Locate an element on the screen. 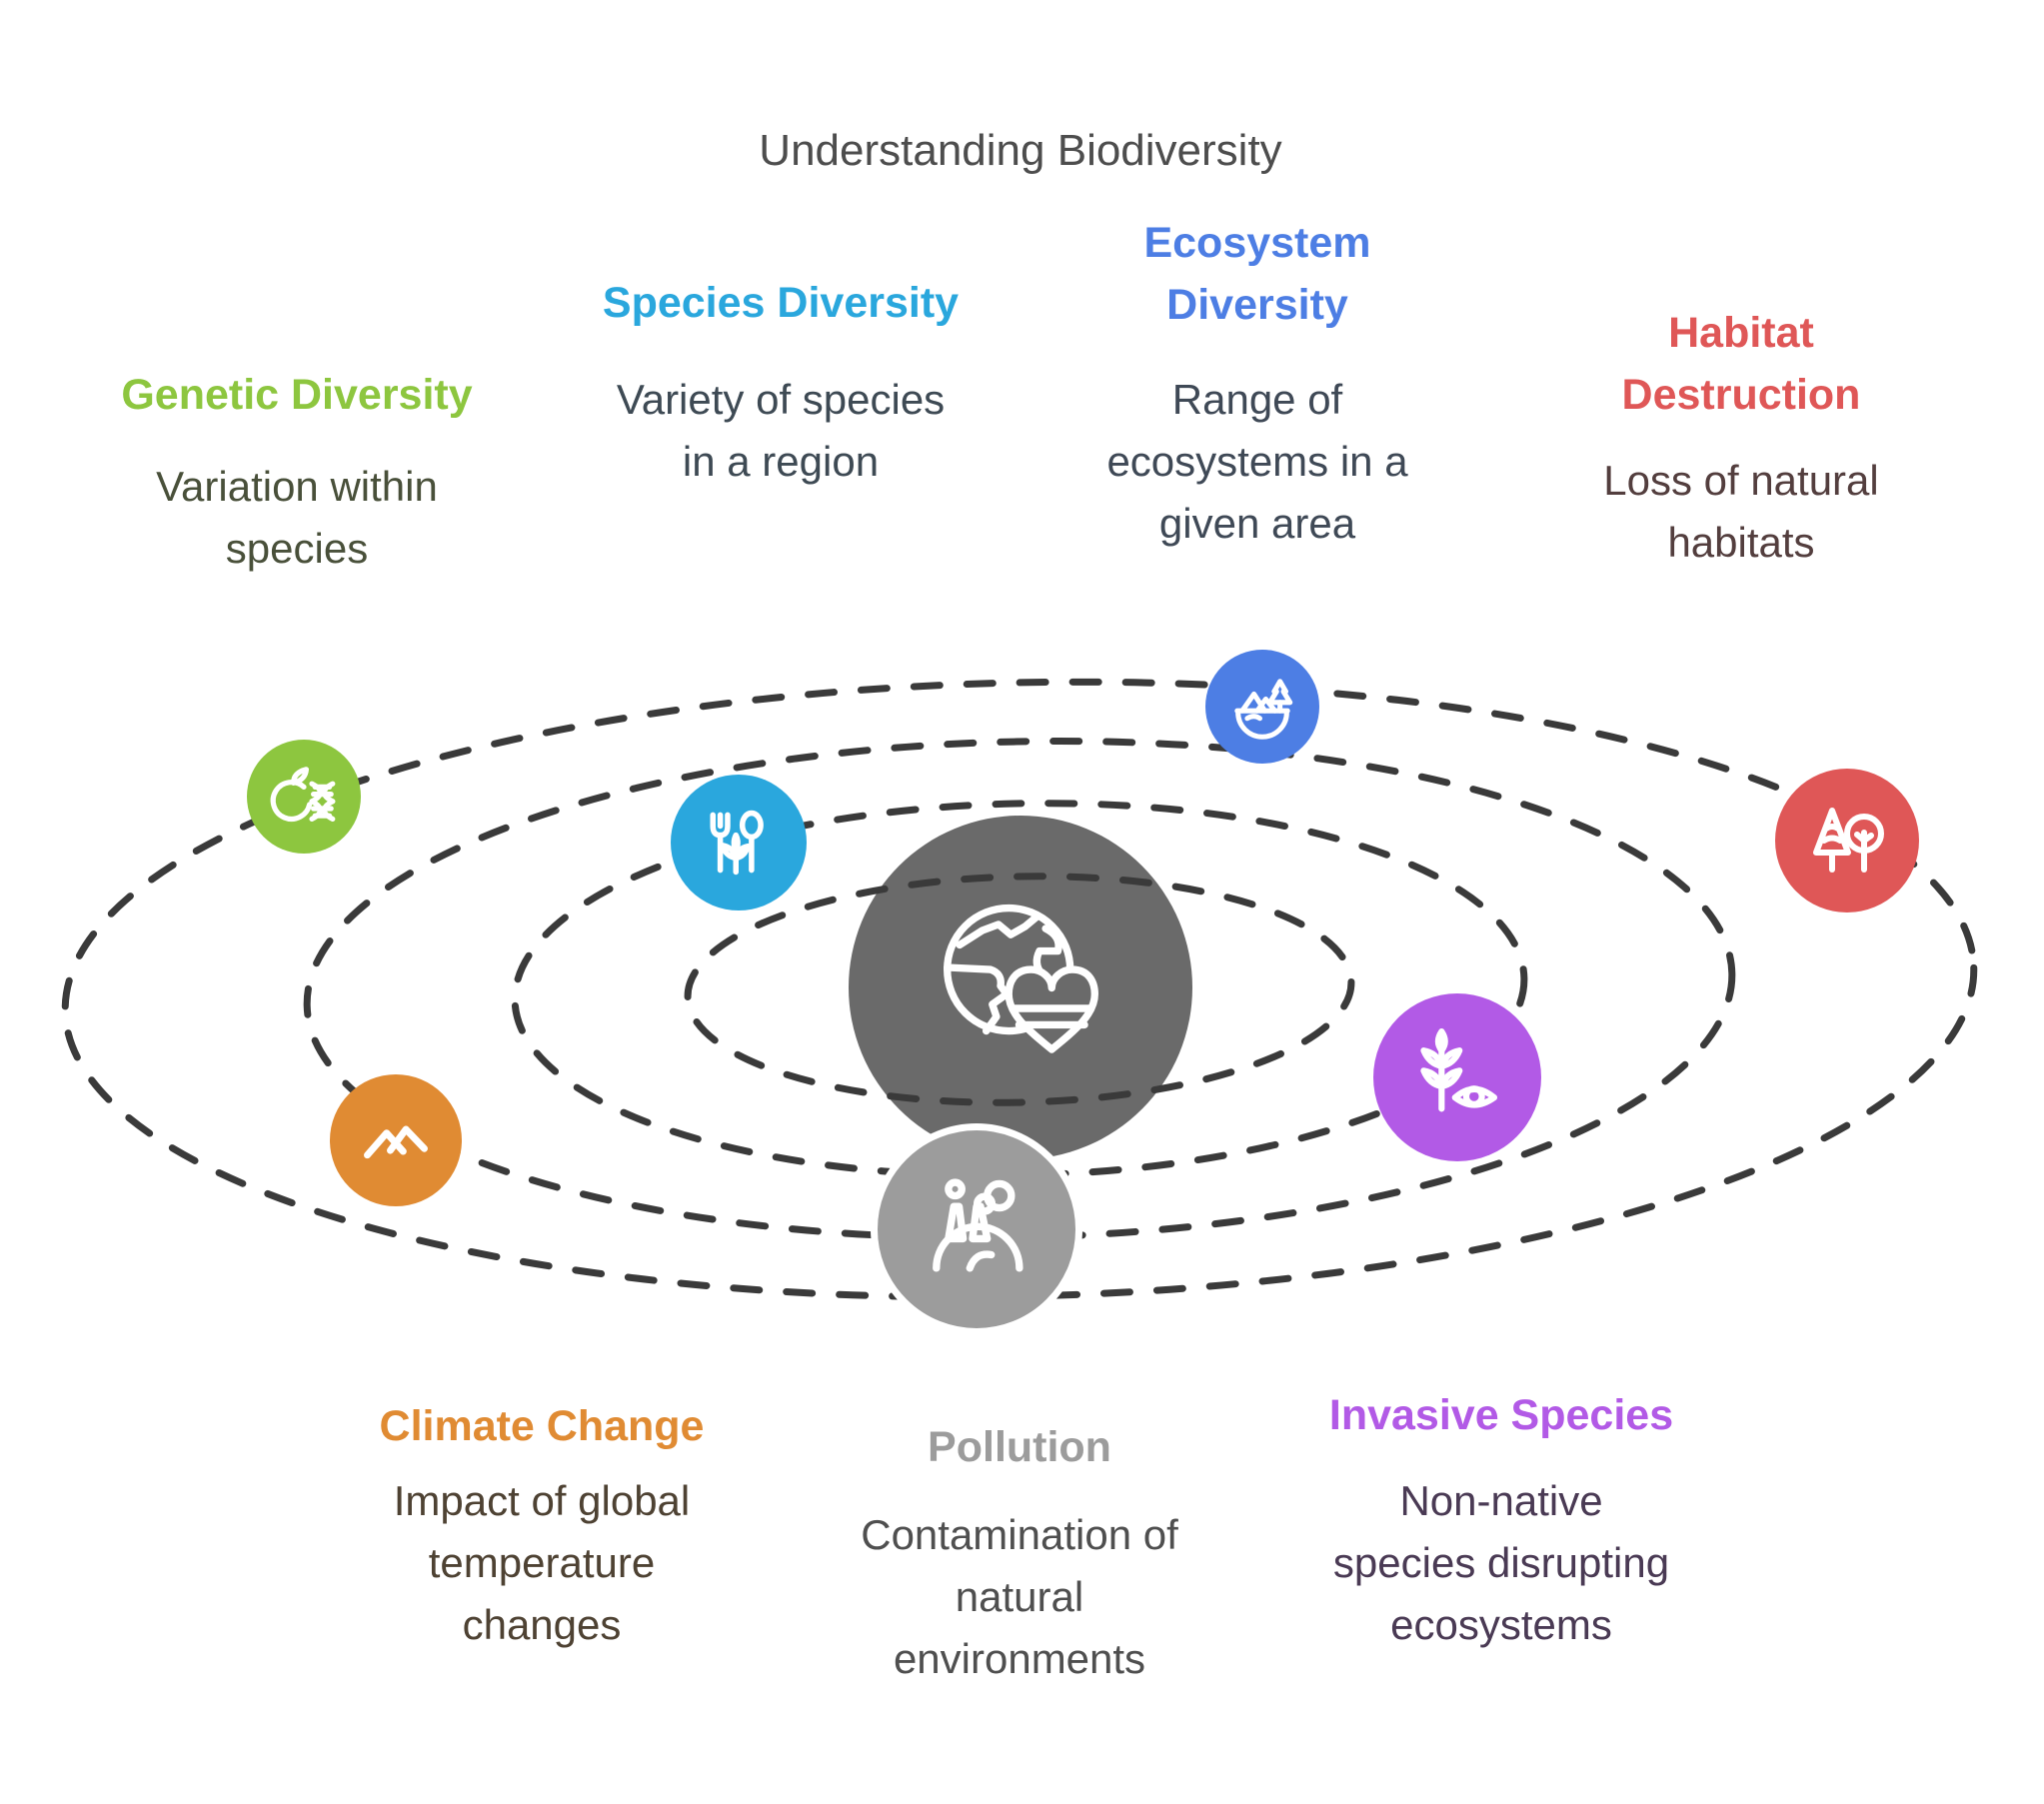 The height and width of the screenshot is (1804, 2044). genetic-diversity-node is located at coordinates (304, 797).